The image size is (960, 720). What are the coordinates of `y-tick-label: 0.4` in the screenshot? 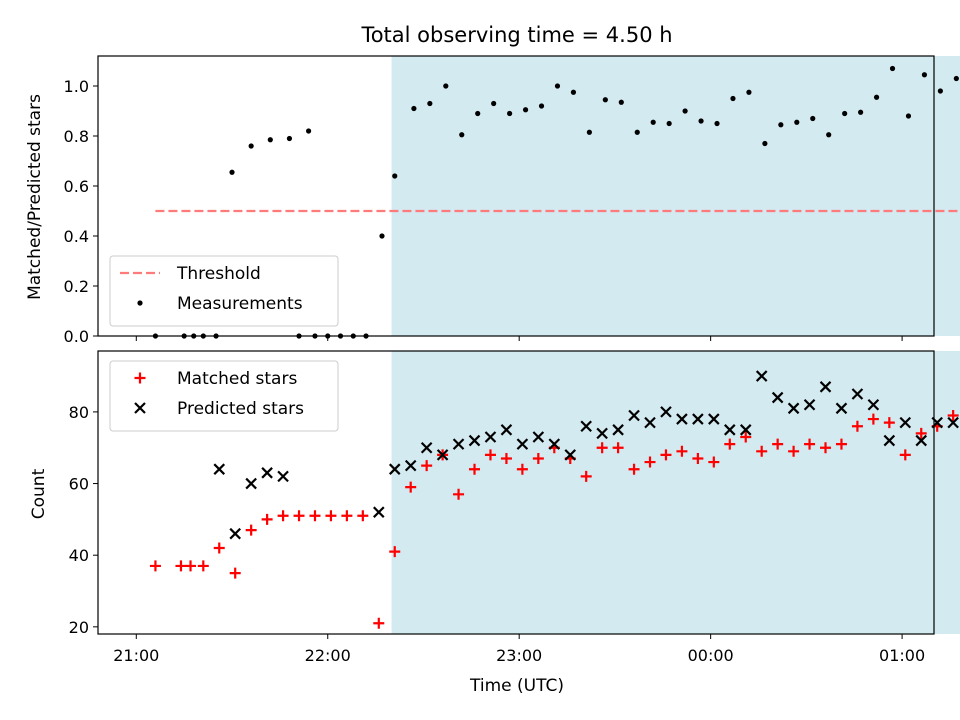 It's located at (76, 236).